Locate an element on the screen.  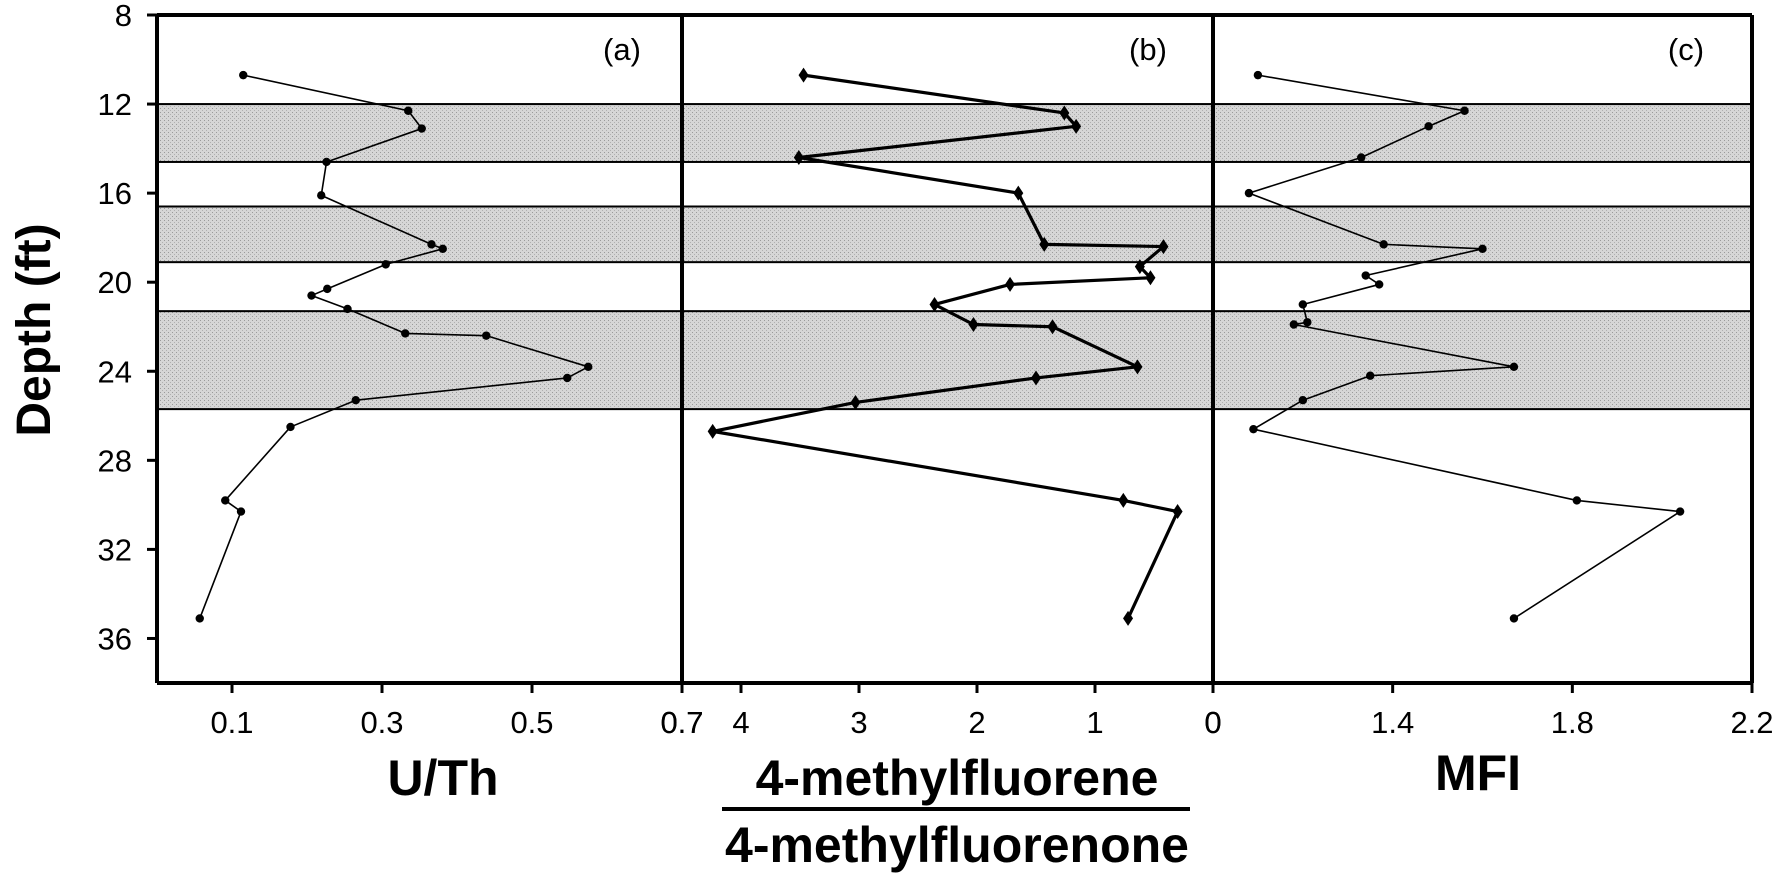
y-tick-label: 32 is located at coordinates (115, 549).